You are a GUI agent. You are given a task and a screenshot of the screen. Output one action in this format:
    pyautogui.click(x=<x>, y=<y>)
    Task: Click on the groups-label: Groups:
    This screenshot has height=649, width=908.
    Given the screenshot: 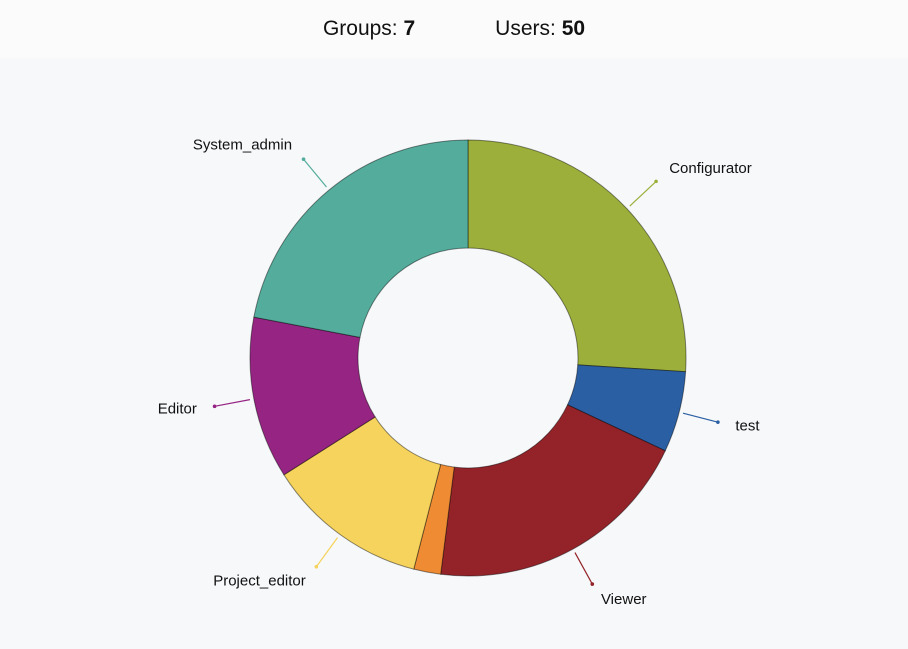 What is the action you would take?
    pyautogui.click(x=360, y=28)
    